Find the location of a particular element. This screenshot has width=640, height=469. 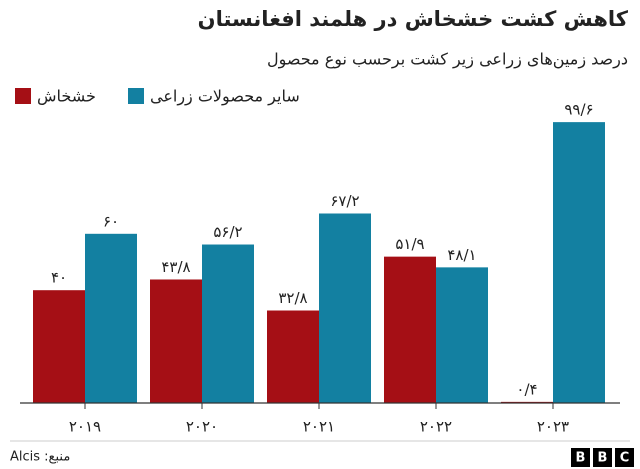

value-label: ۶۷/۲ is located at coordinates (344, 201).